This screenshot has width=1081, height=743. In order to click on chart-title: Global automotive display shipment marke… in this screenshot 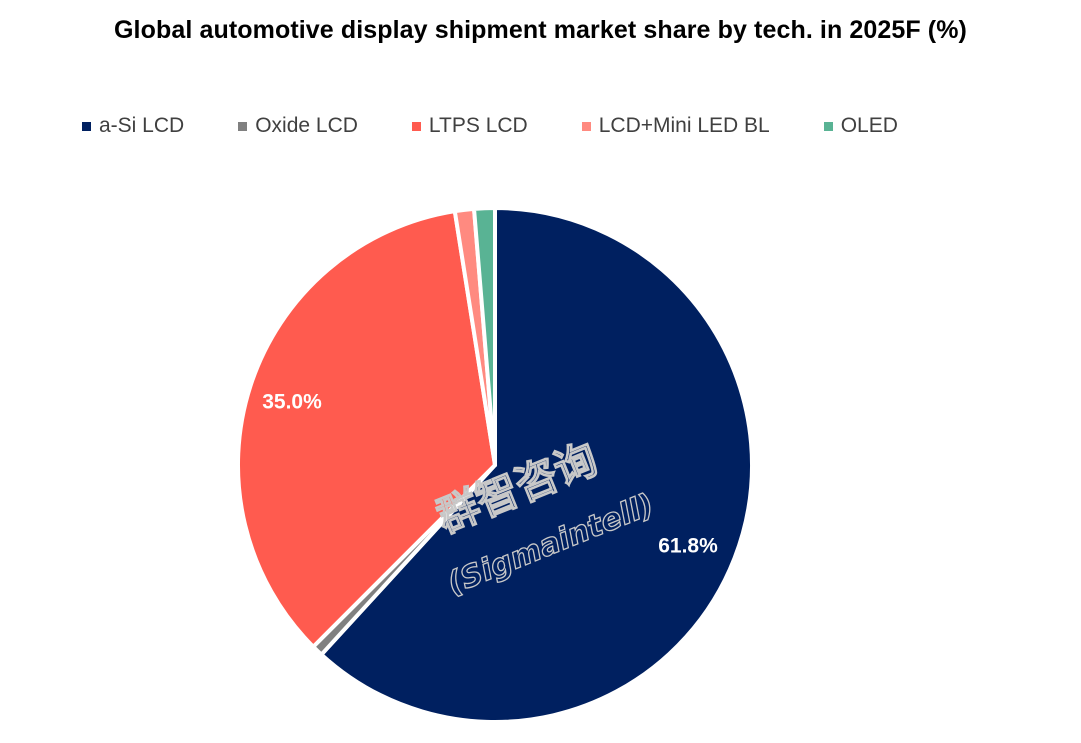, I will do `click(540, 30)`.